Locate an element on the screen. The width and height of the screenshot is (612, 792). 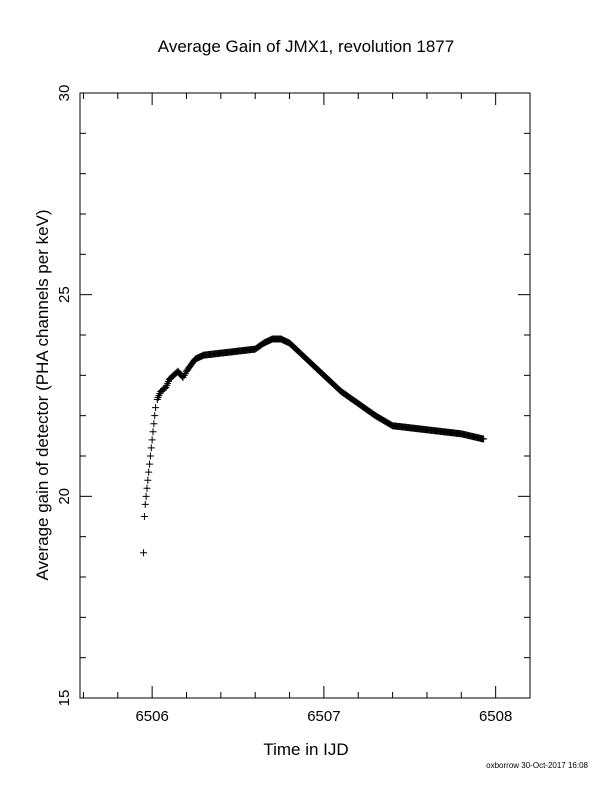
y-tick-label: 20 is located at coordinates (64, 496).